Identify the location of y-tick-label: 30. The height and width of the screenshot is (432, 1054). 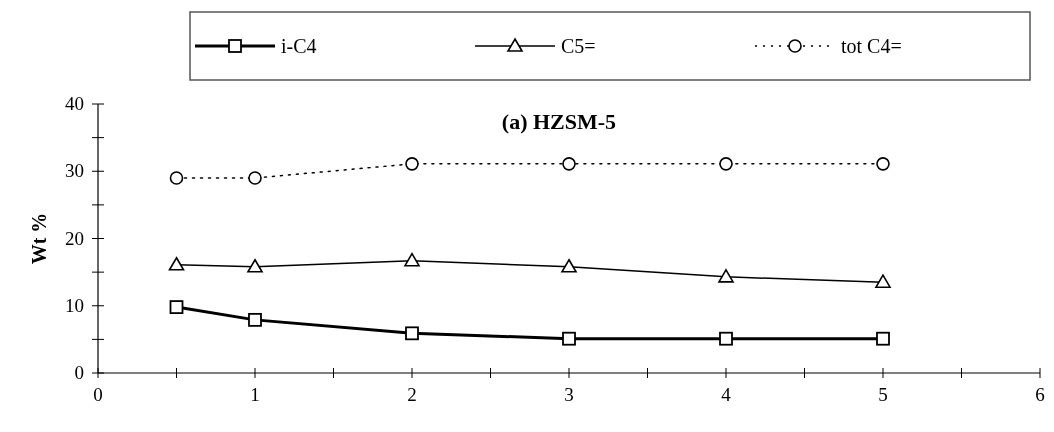
(74, 171).